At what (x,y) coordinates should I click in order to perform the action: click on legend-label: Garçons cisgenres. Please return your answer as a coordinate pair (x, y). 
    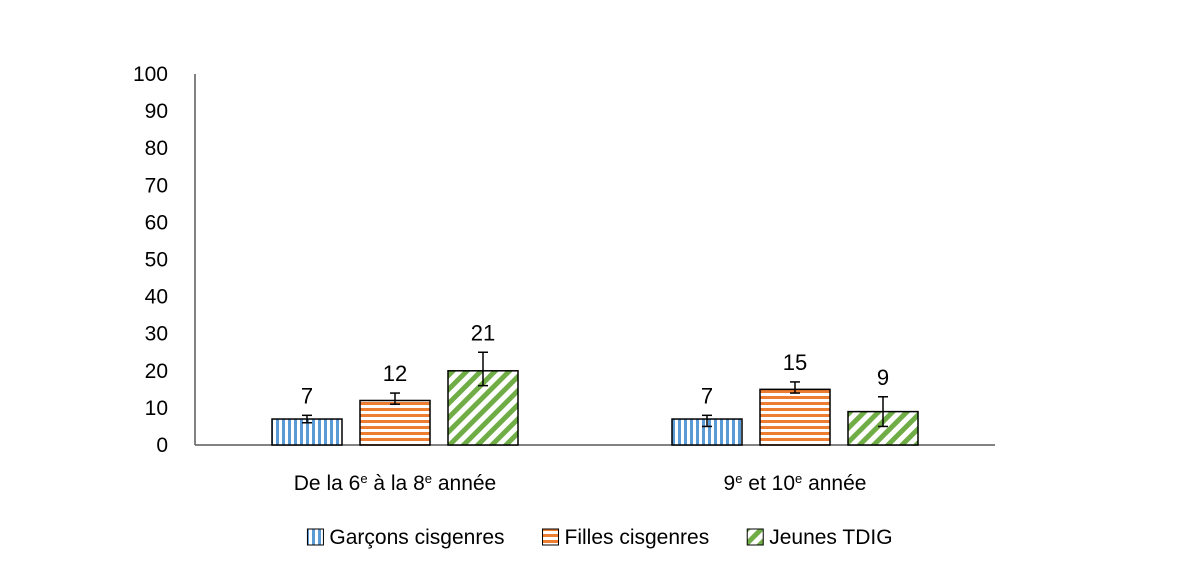
    Looking at the image, I should click on (416, 537).